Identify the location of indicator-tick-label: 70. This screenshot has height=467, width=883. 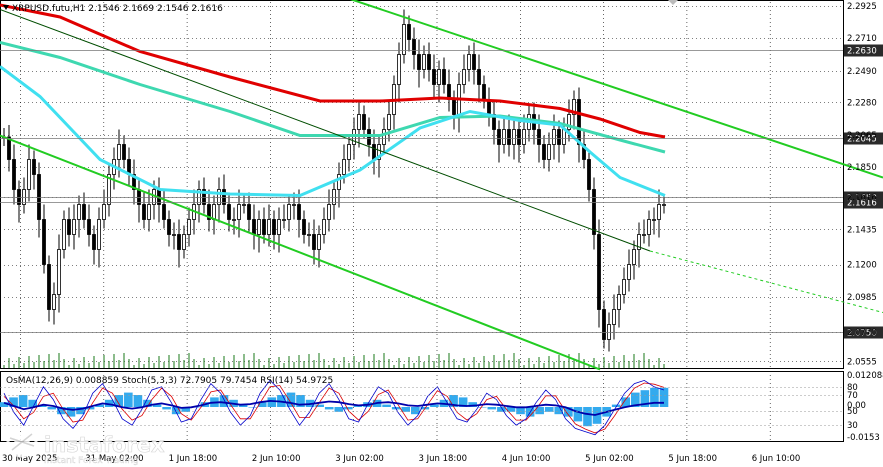
(852, 396).